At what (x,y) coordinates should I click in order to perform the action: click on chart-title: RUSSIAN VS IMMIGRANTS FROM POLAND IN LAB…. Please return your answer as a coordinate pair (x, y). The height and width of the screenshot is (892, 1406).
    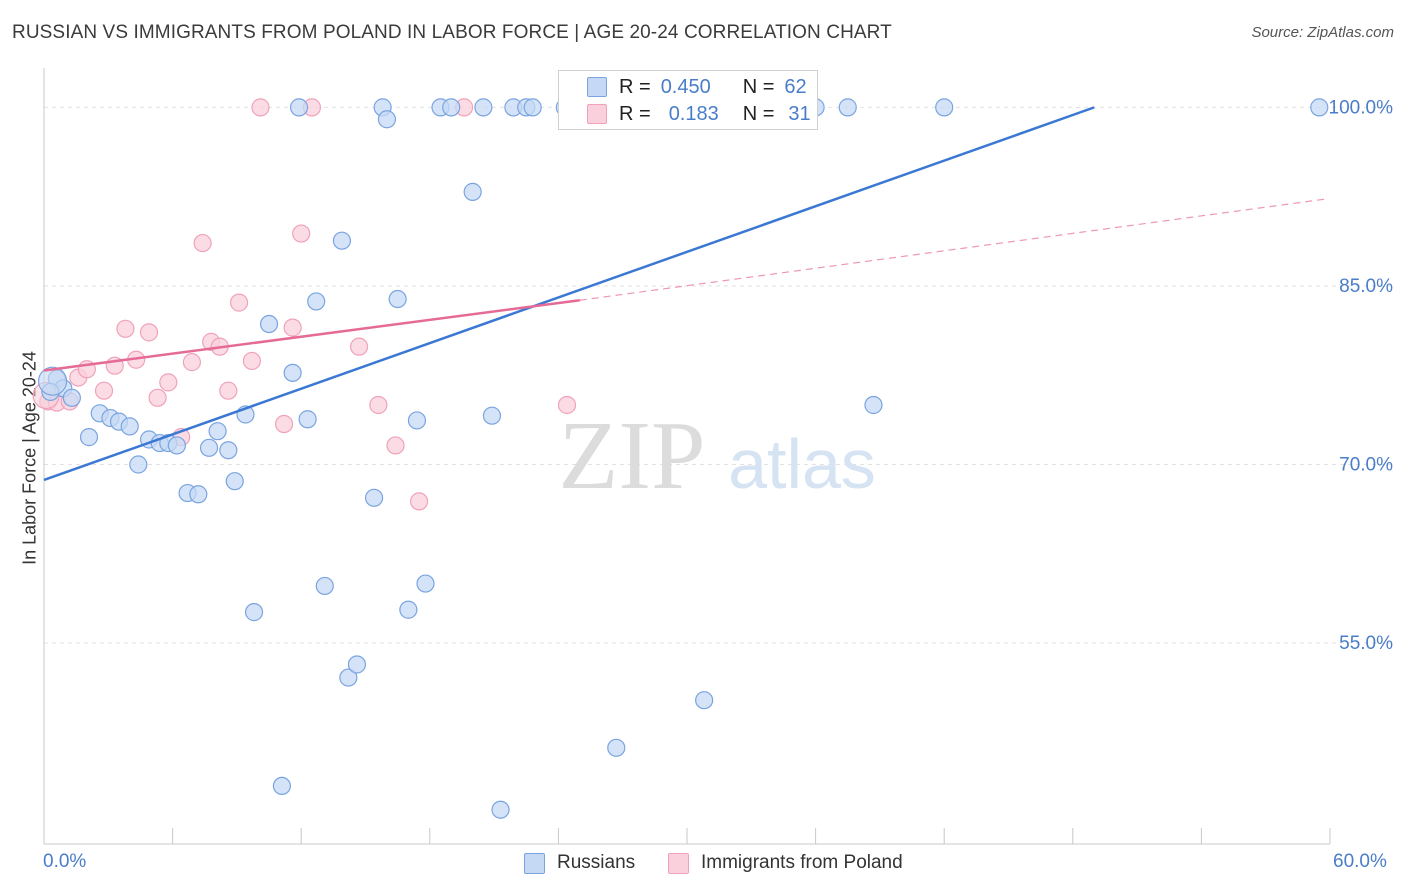
    Looking at the image, I should click on (452, 32).